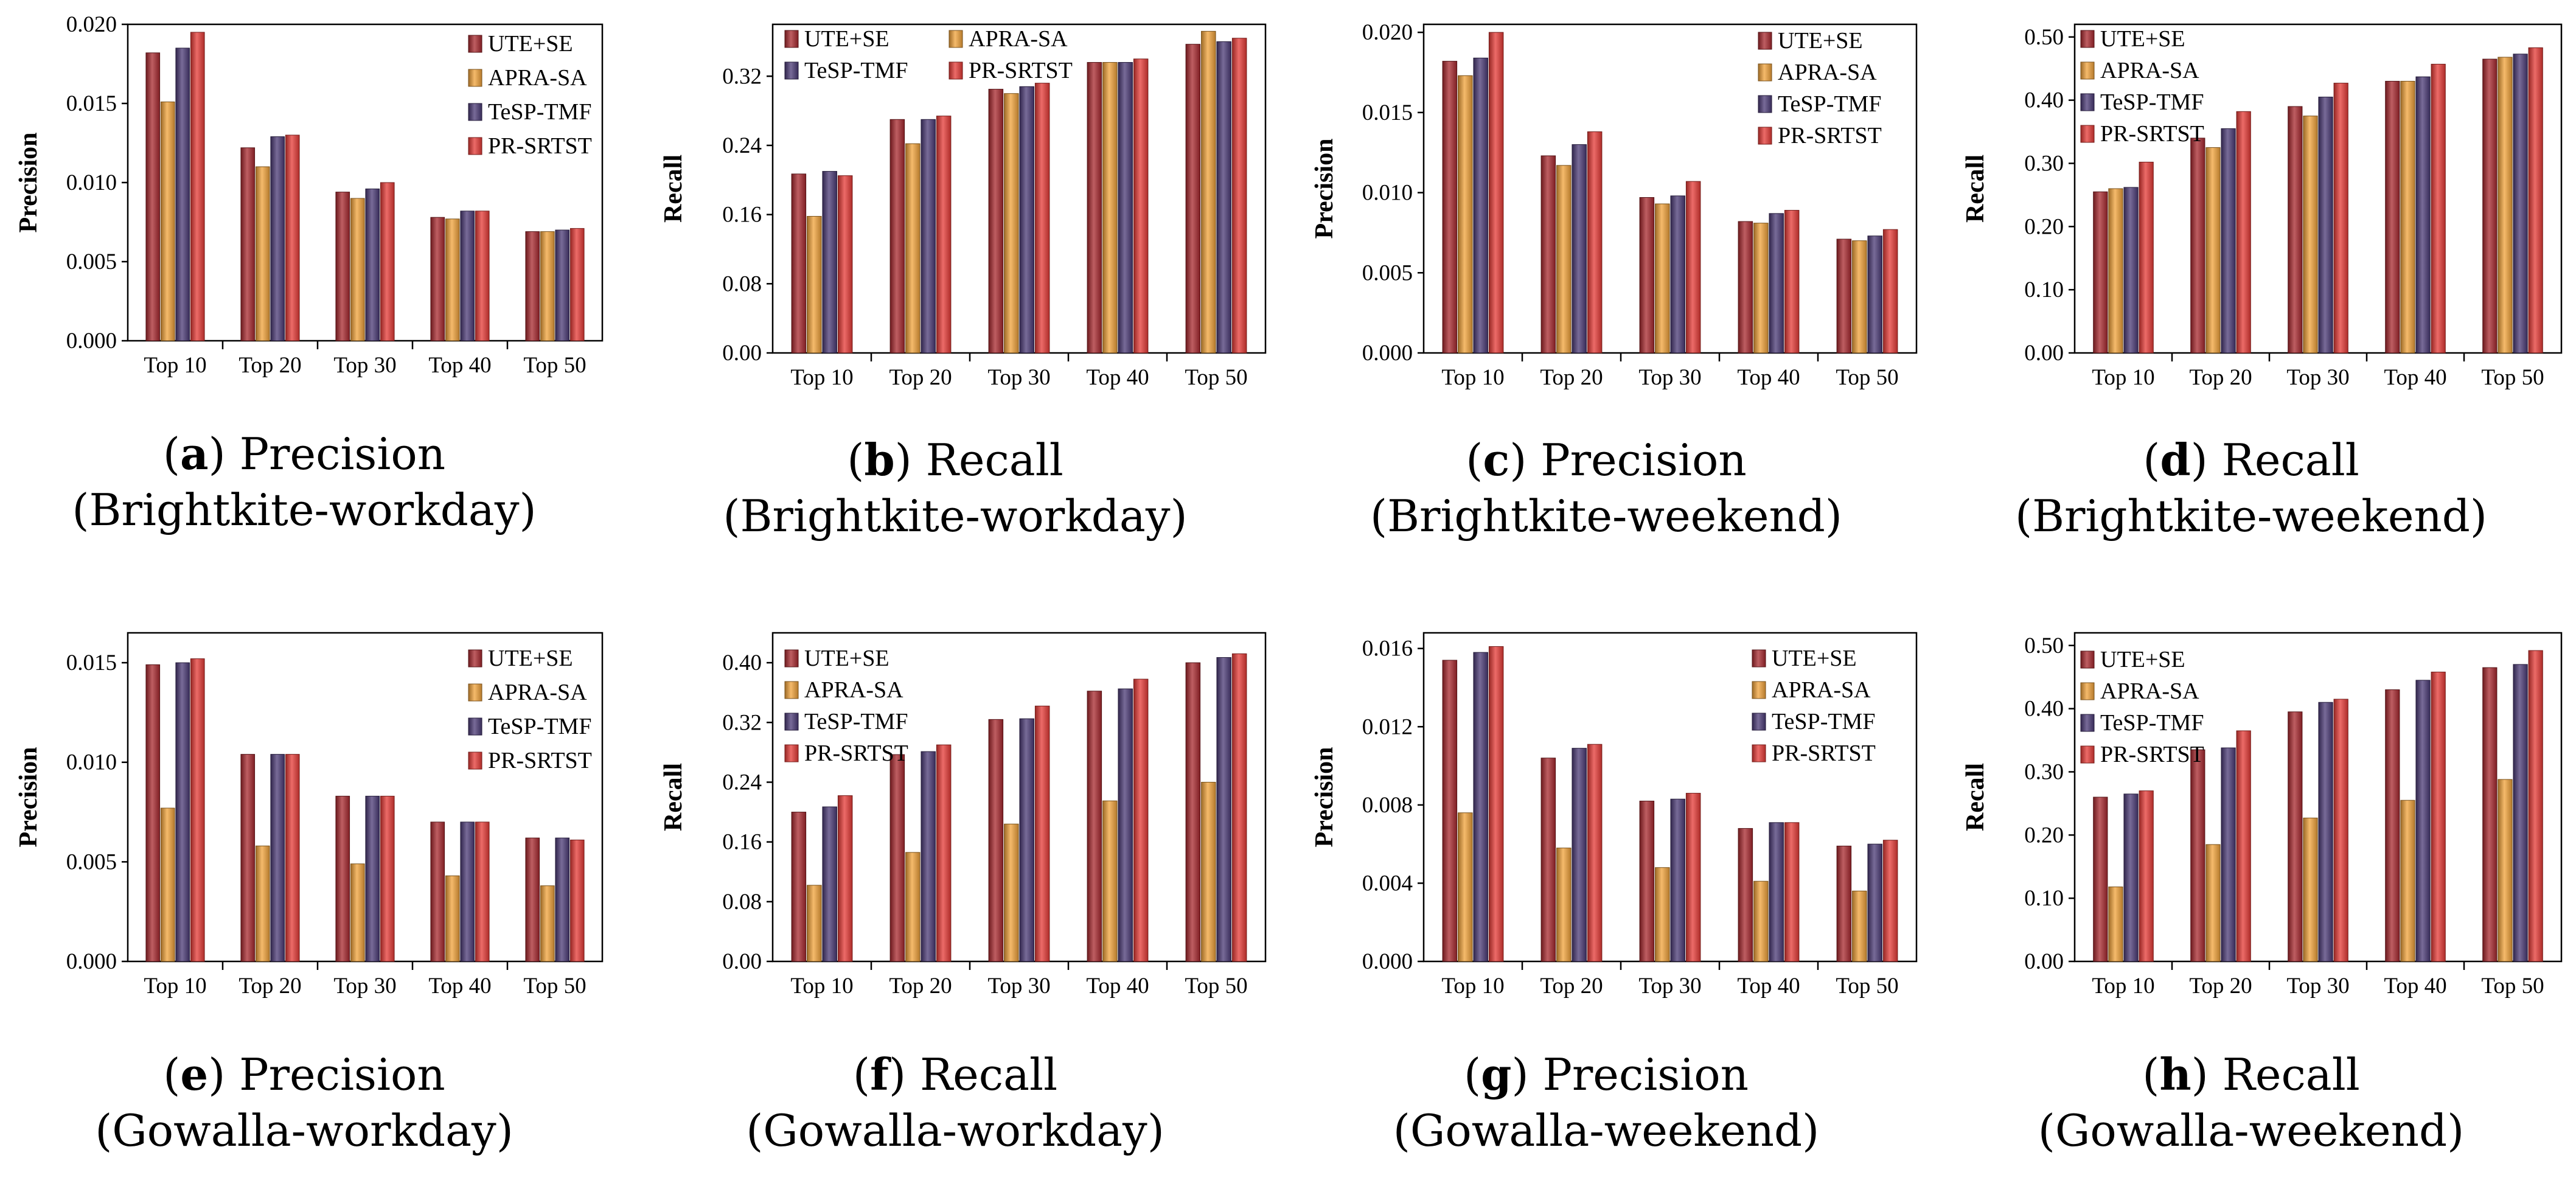  I want to click on y-tick-label: 0.012, so click(1387, 726).